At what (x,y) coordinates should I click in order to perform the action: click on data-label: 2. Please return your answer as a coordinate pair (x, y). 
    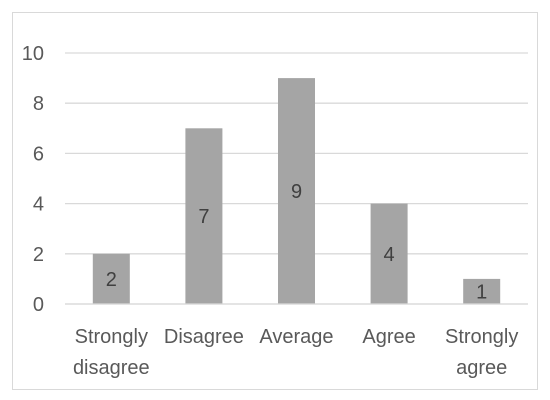
    Looking at the image, I should click on (111, 280).